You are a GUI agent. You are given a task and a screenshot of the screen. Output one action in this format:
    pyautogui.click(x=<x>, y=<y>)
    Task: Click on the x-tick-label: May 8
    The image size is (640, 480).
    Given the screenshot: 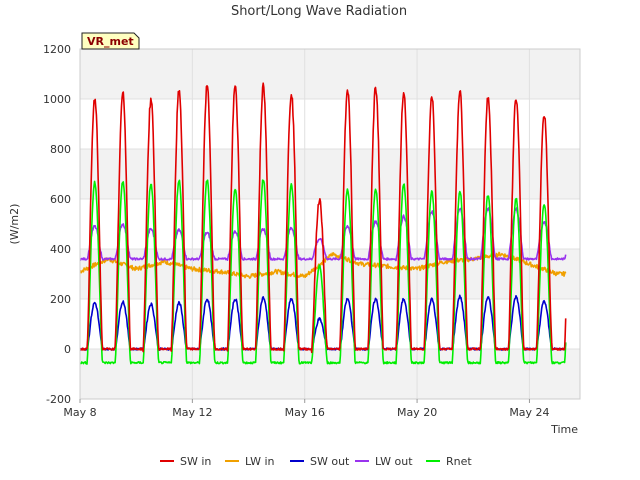 What is the action you would take?
    pyautogui.click(x=79, y=412)
    